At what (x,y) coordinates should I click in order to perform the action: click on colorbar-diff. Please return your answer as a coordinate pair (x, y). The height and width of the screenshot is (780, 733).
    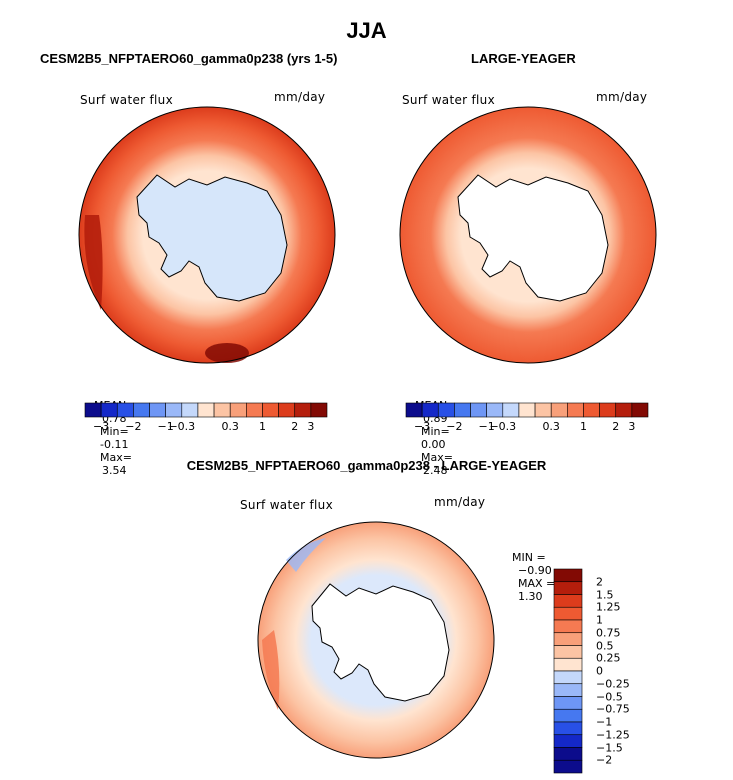
    Looking at the image, I should click on (568, 671).